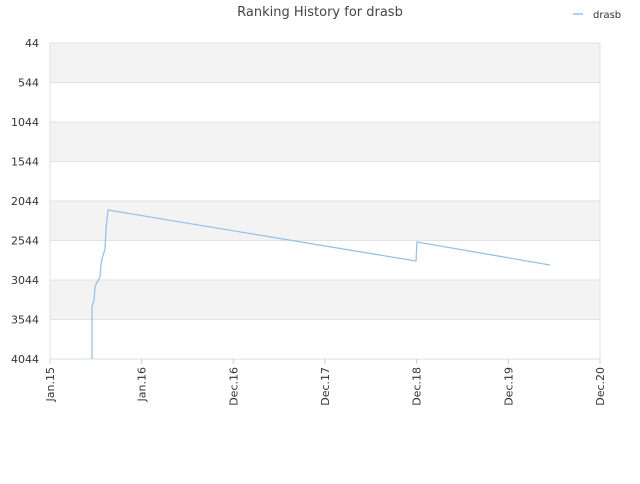 This screenshot has width=640, height=484. Describe the element at coordinates (25, 241) in the screenshot. I see `y-tick-label: 2544` at that location.